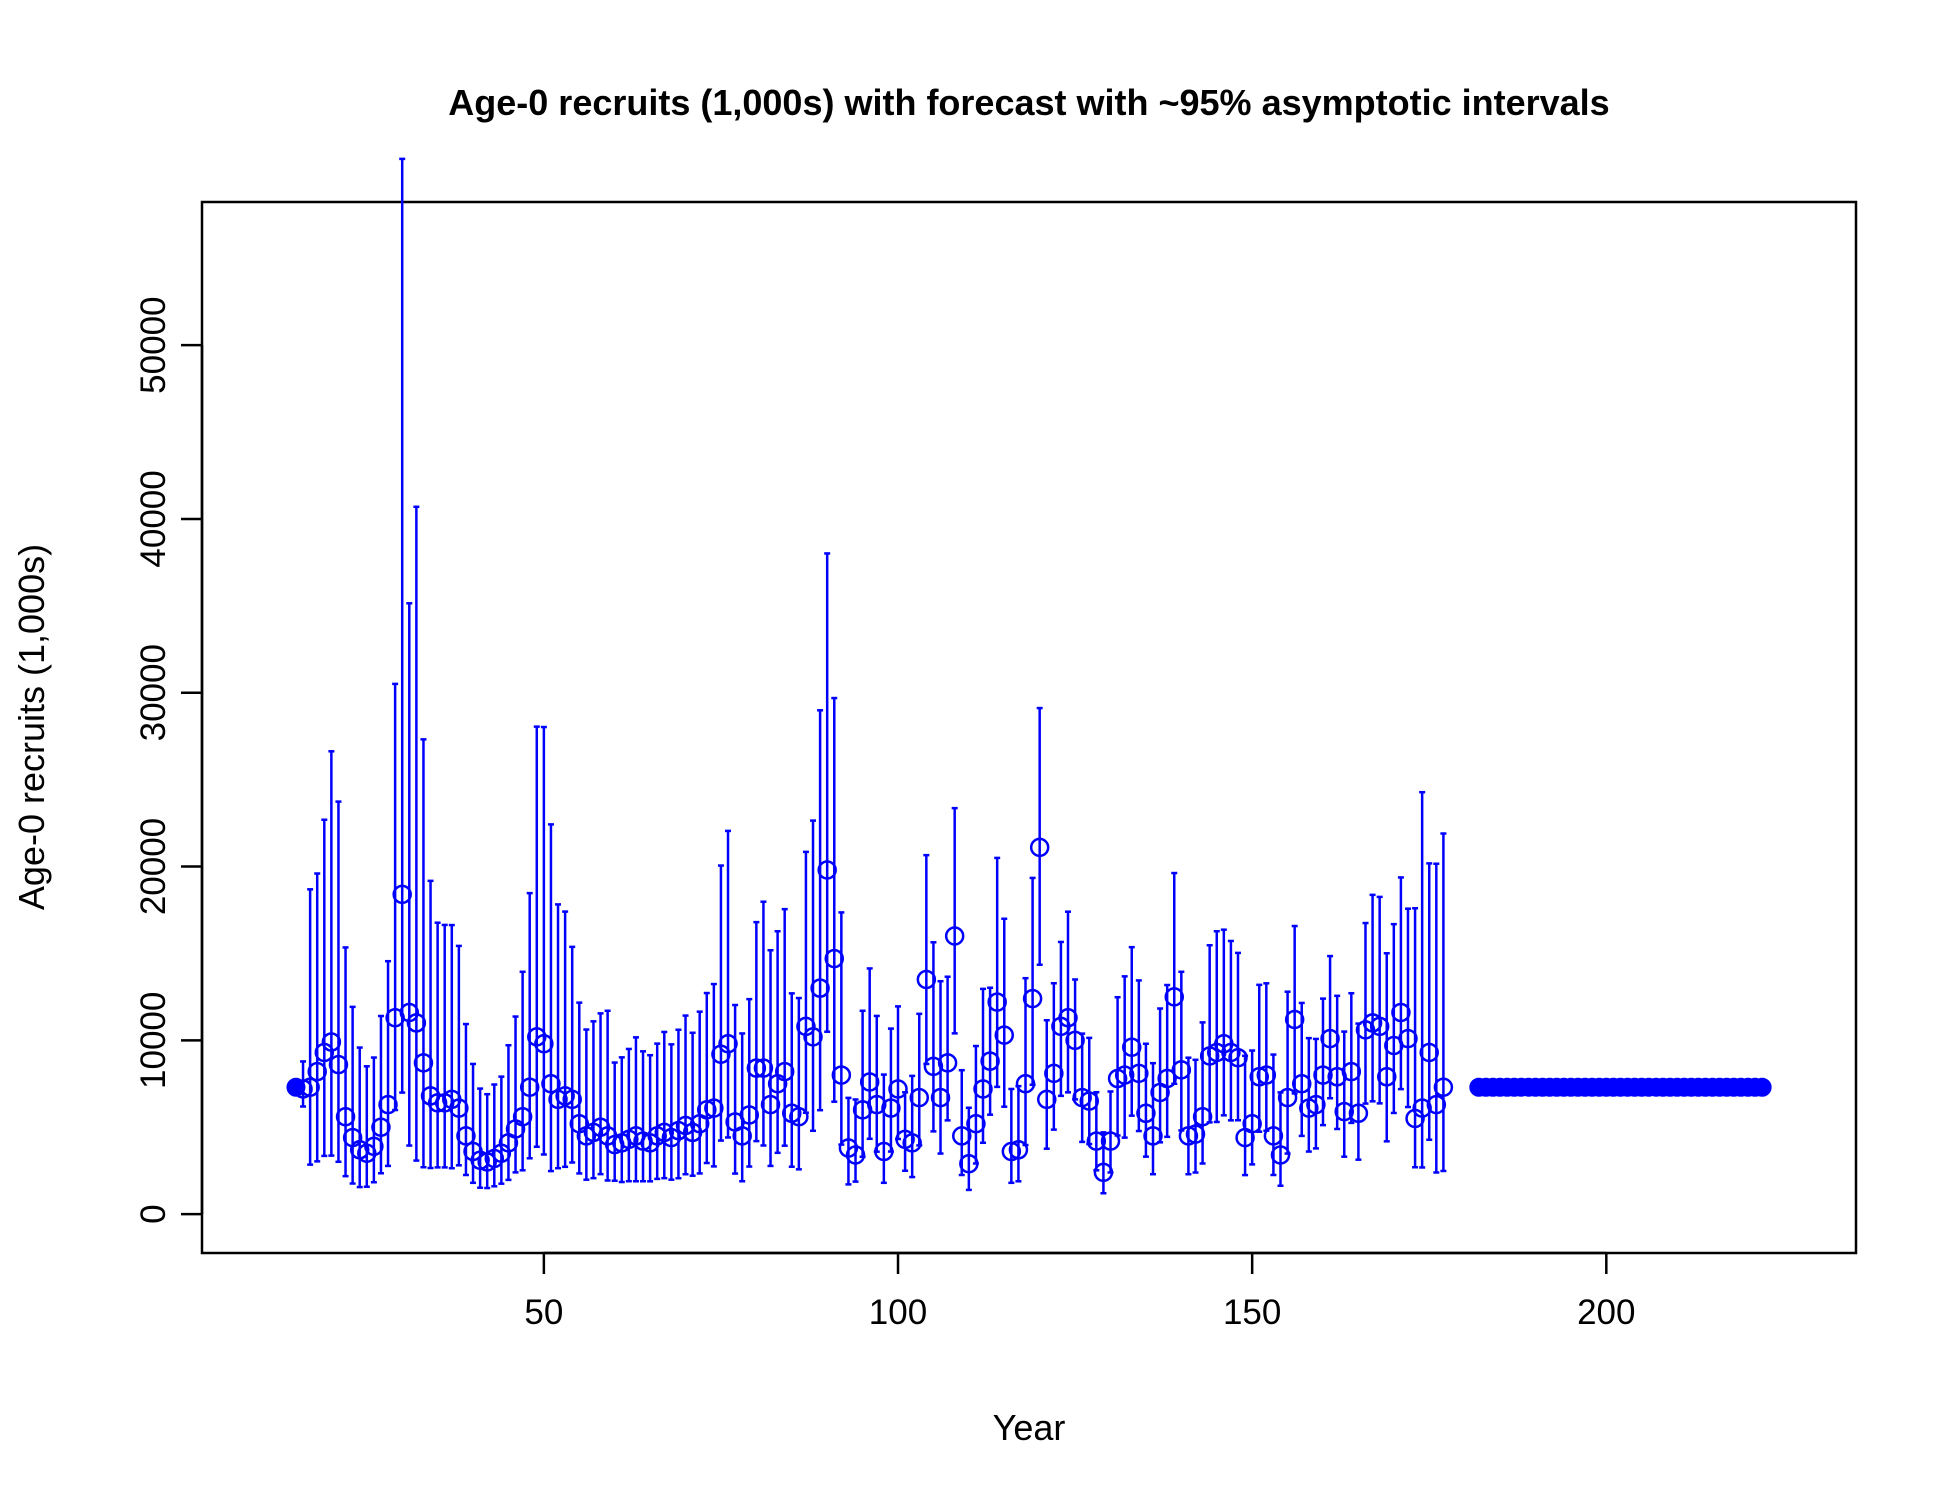 The image size is (1950, 1500). Describe the element at coordinates (1080, 1291) in the screenshot. I see `x-axis: 50 100 150 200` at that location.